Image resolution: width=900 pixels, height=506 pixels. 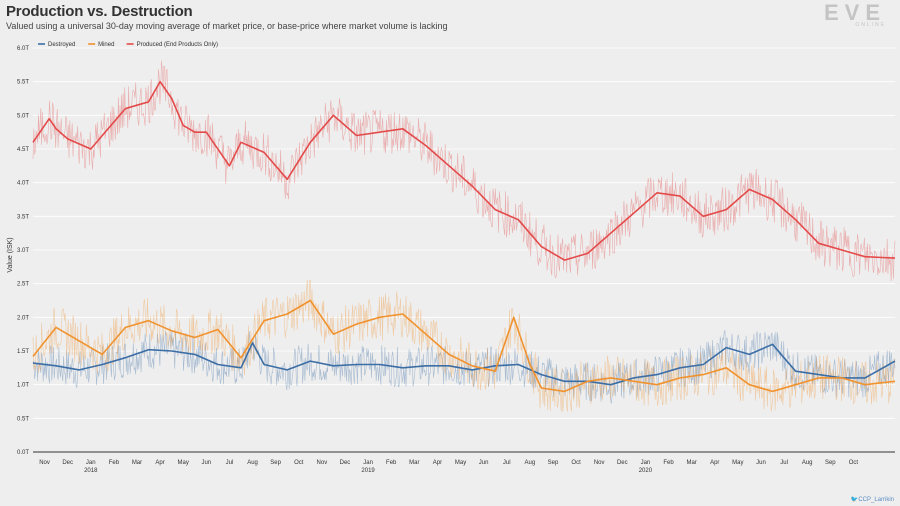 What do you see at coordinates (23, 352) in the screenshot?
I see `y-tick-label: 1.5T` at bounding box center [23, 352].